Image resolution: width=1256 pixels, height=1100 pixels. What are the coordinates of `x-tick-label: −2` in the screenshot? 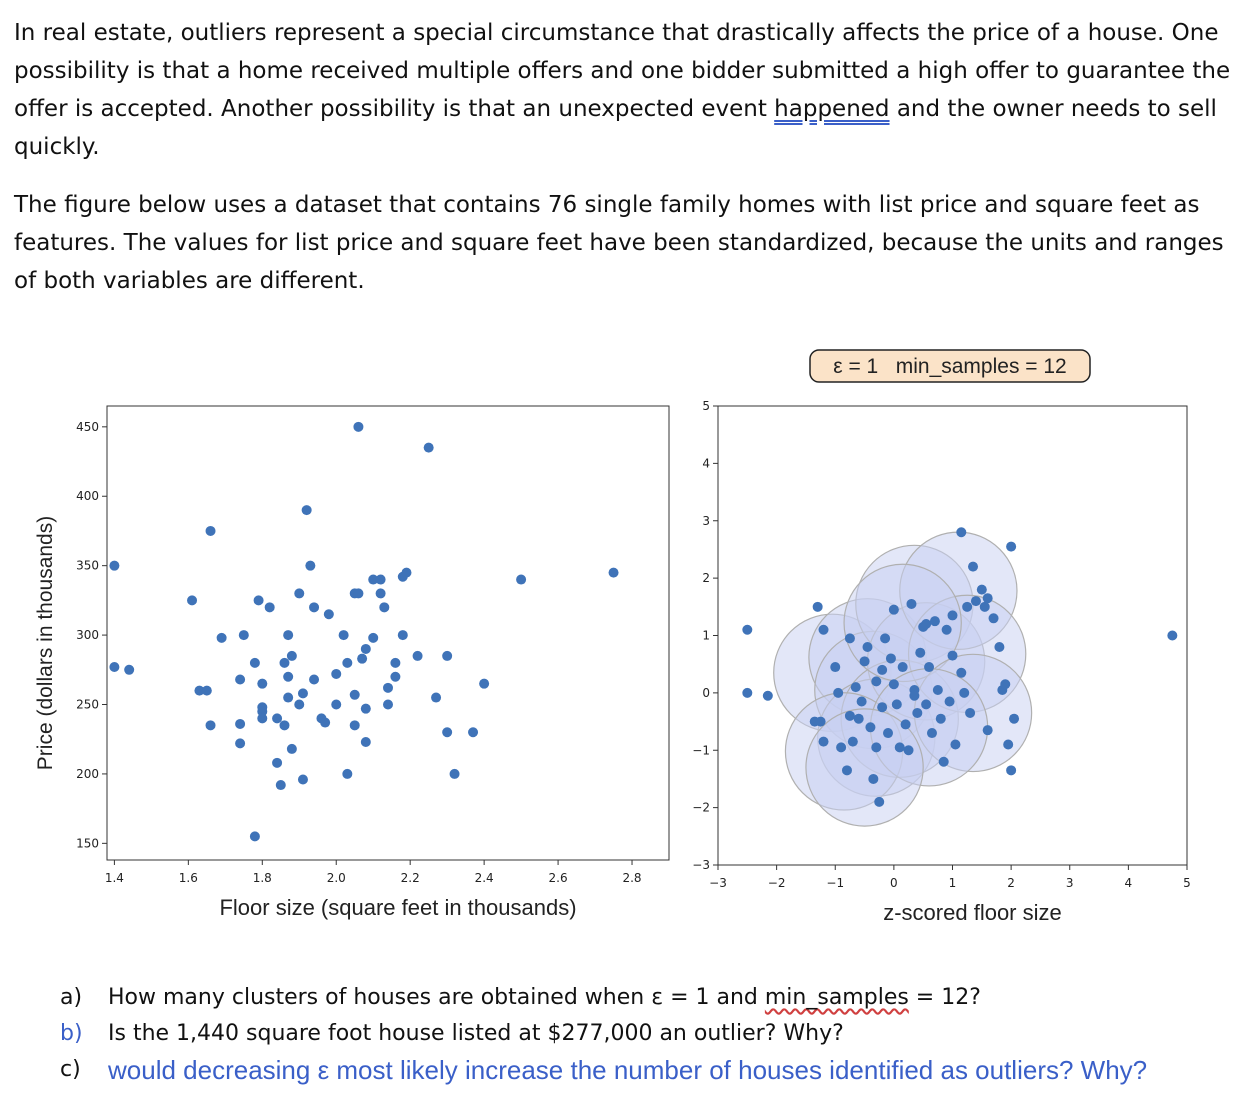 It's located at (777, 883).